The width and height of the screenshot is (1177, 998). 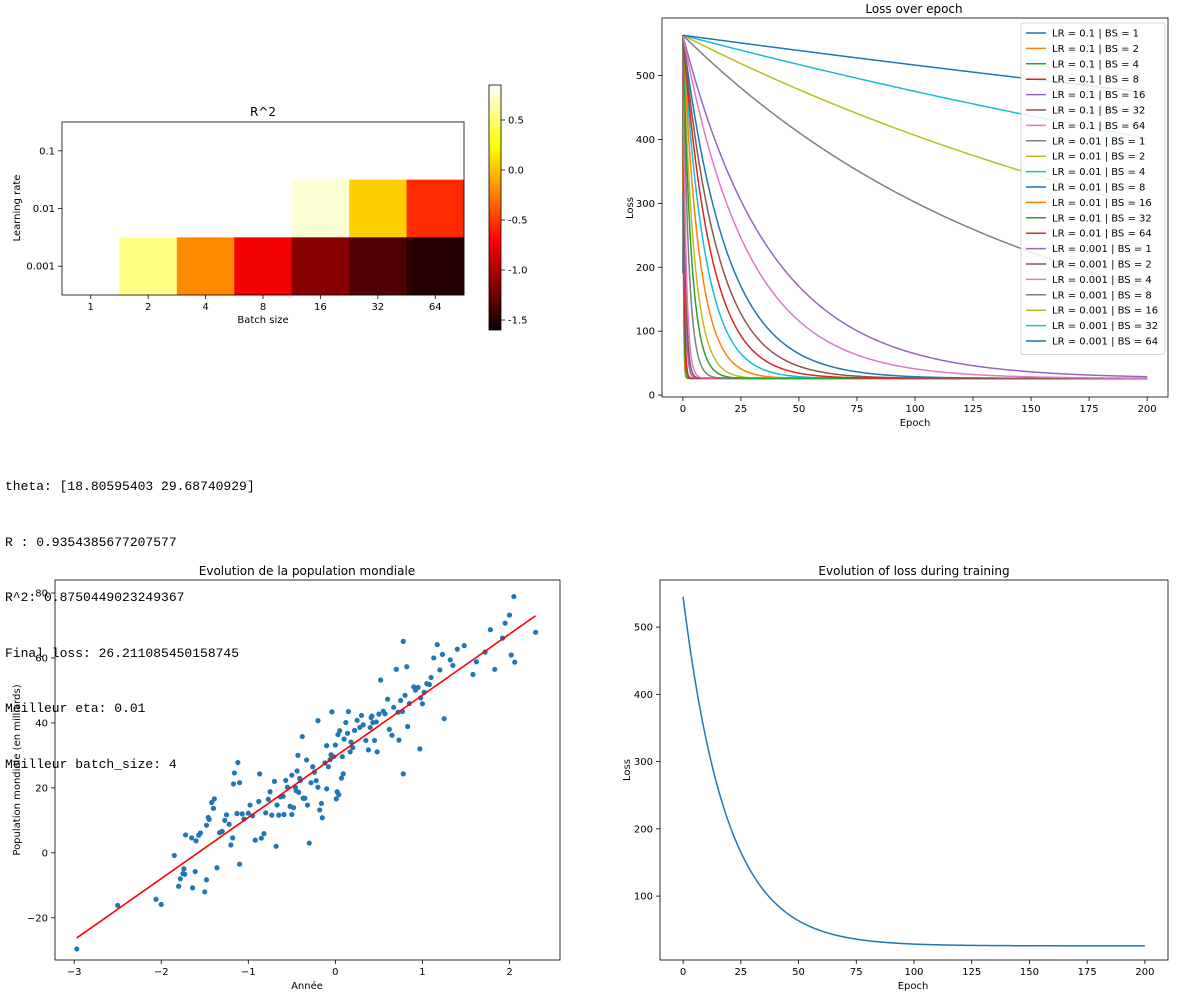 What do you see at coordinates (649, 236) in the screenshot?
I see `loss-multi-y-ticks: 0 100 200 300 400 500` at bounding box center [649, 236].